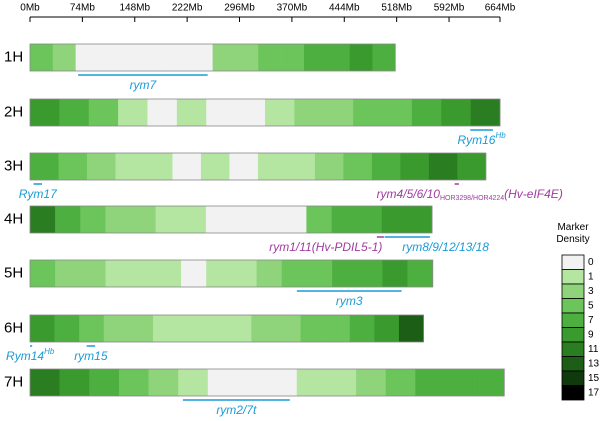 Image resolution: width=600 pixels, height=421 pixels. Describe the element at coordinates (349, 301) in the screenshot. I see `annotation-label: rym3` at that location.